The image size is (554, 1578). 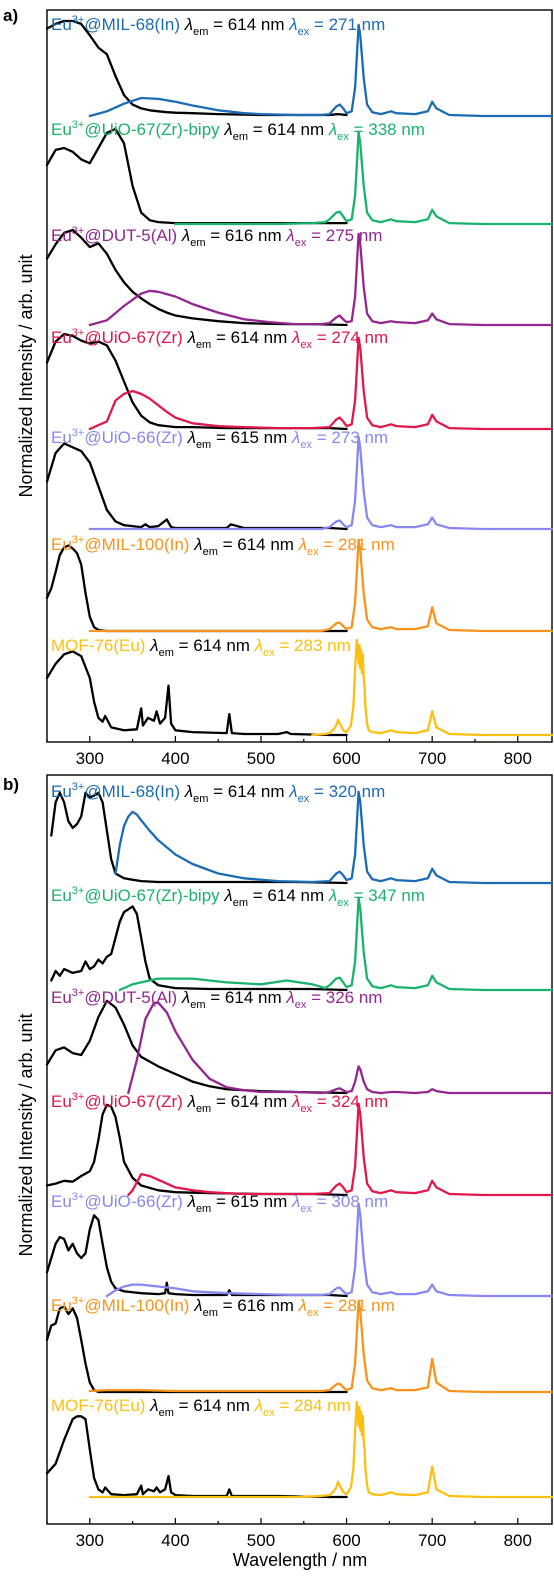 I want to click on x-tick-label-a: 400, so click(x=175, y=758).